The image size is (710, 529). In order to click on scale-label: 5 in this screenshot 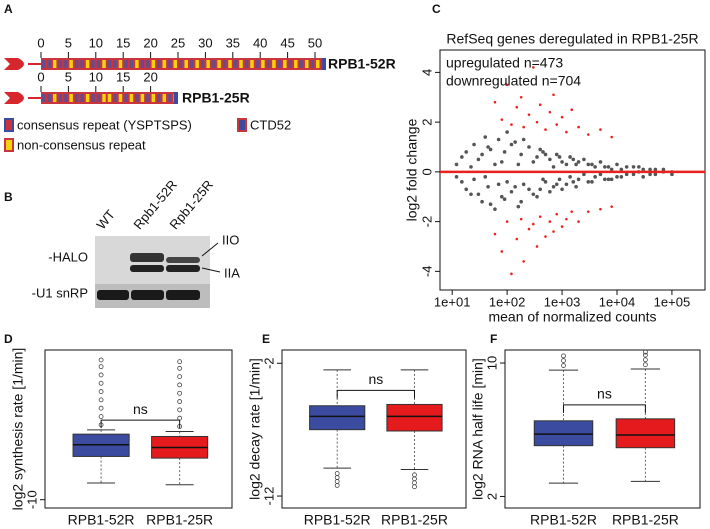, I will do `click(68, 76)`.